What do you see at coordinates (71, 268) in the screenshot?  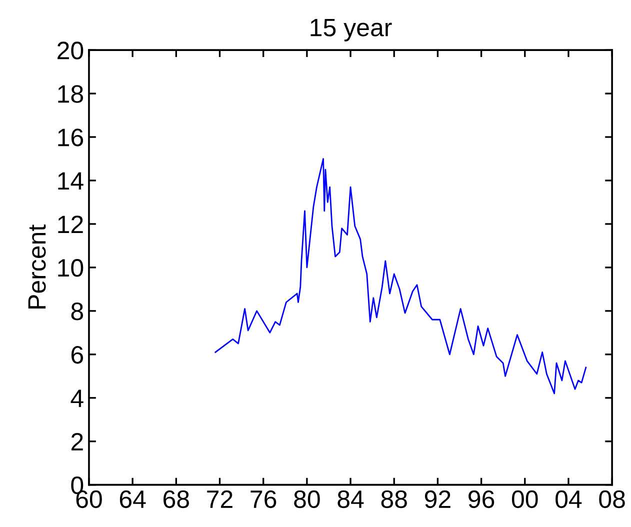 I see `y-tick-label: 10` at bounding box center [71, 268].